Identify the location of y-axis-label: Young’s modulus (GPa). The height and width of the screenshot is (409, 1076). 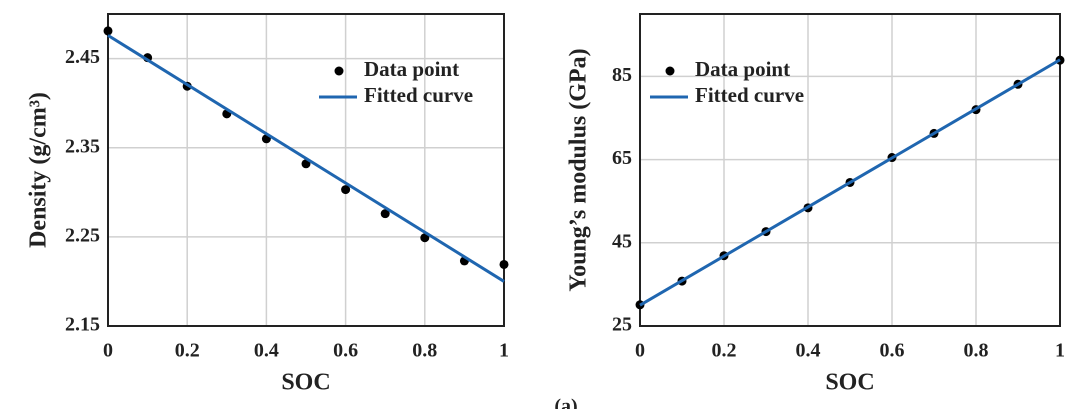
(579, 169).